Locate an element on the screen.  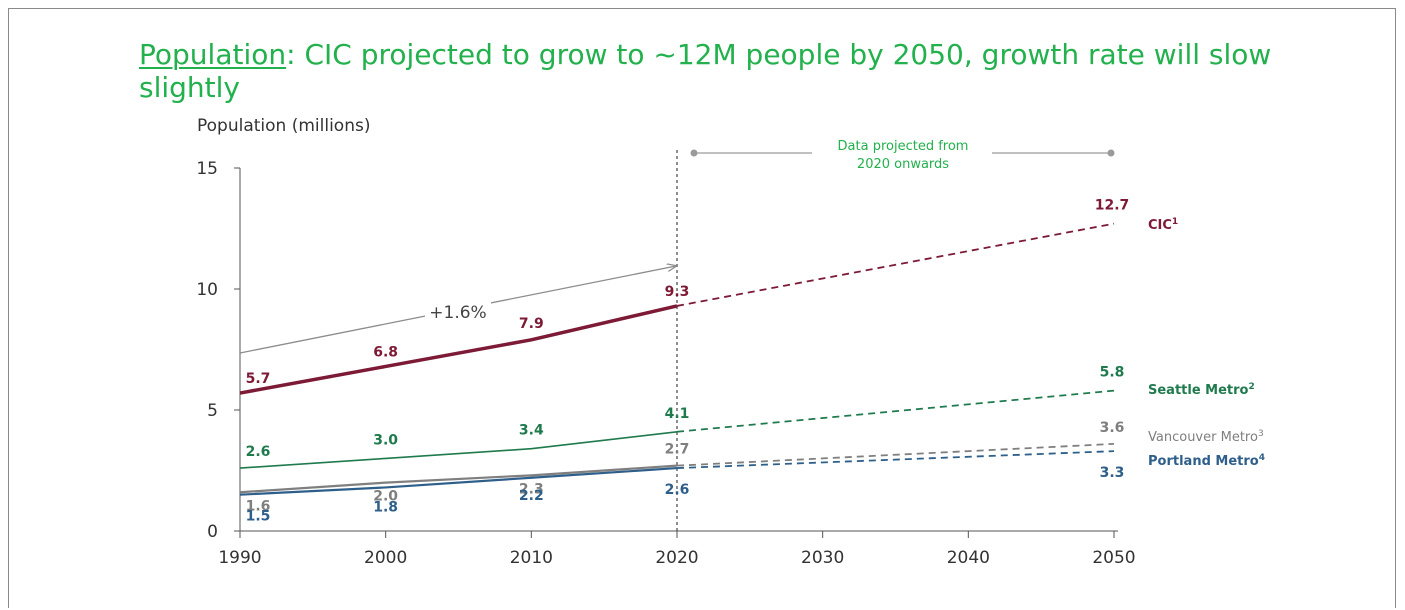
data-label: 12.7 is located at coordinates (1112, 206).